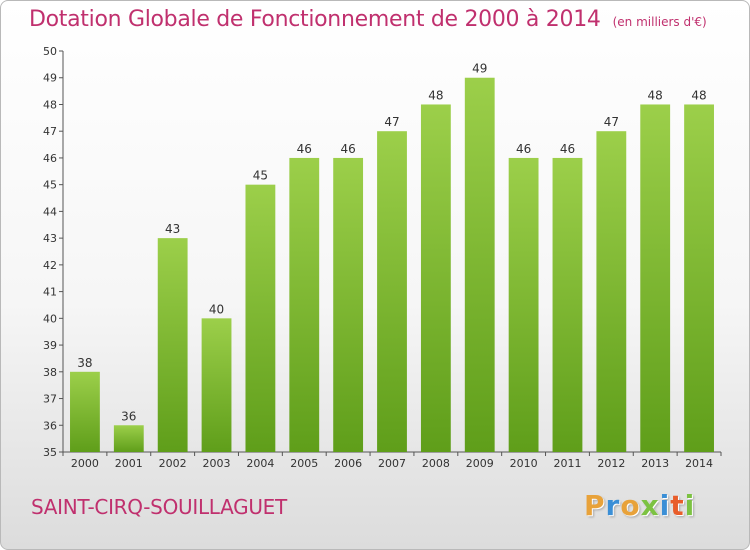  Describe the element at coordinates (50, 104) in the screenshot. I see `y-tick-label: 48` at that location.